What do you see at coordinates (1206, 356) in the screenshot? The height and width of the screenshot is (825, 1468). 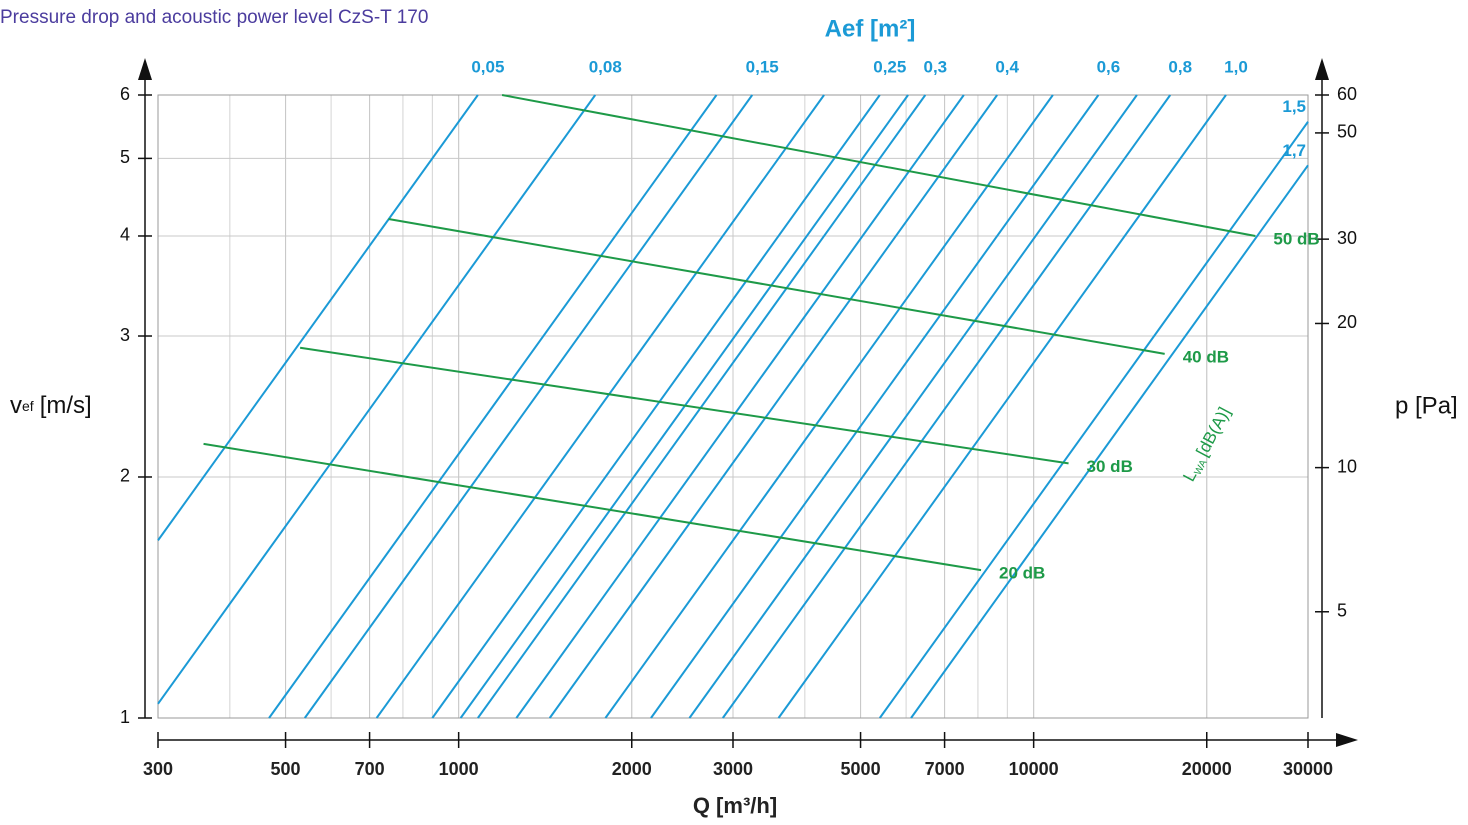 I see `lwa-line-label: 40 dB` at bounding box center [1206, 356].